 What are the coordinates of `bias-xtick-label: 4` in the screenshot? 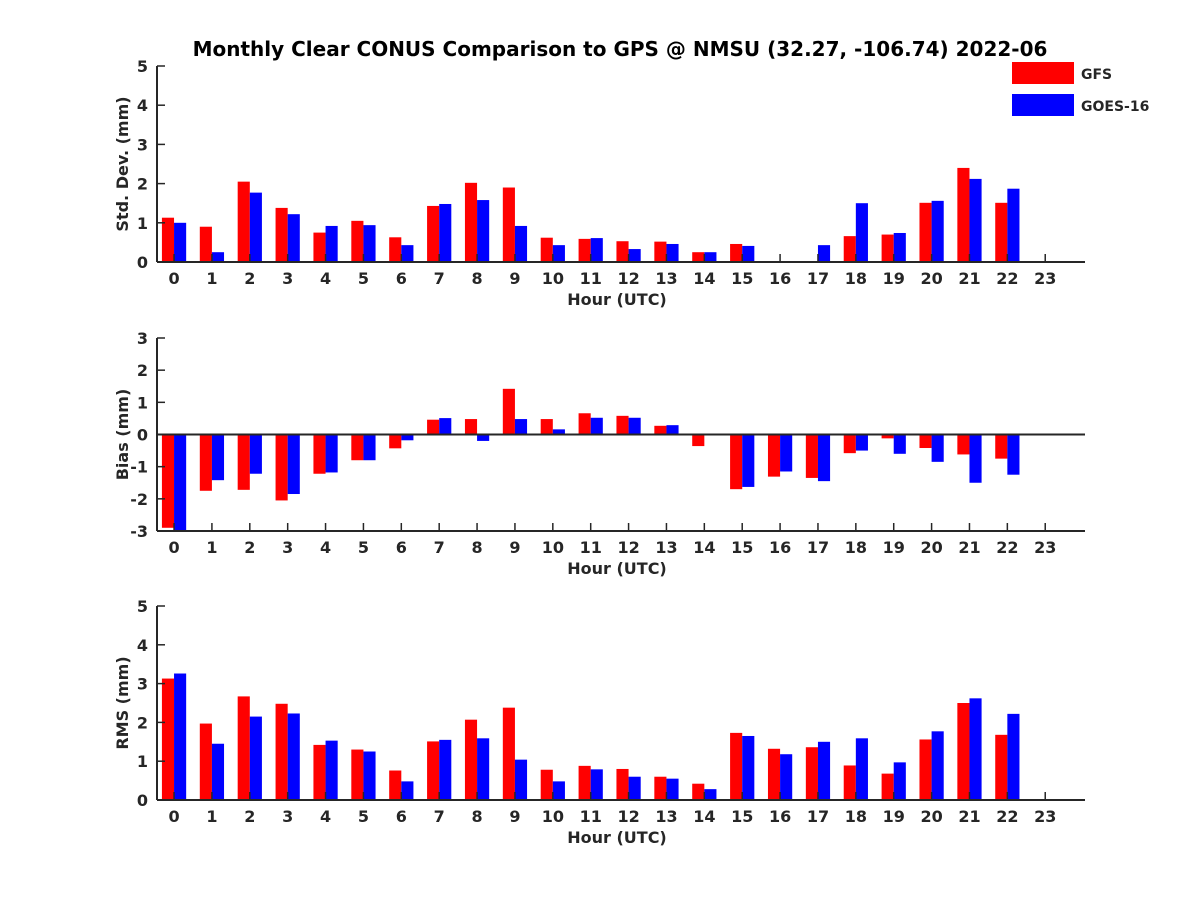 It's located at (325, 547).